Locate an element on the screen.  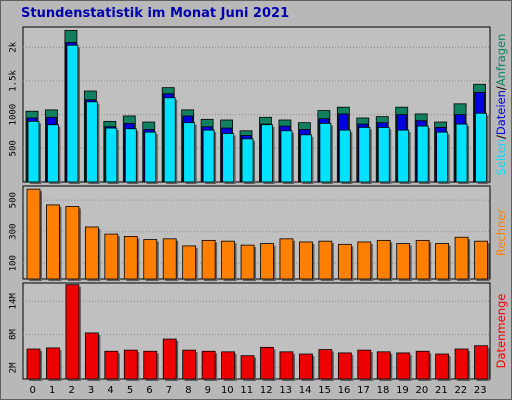
x-tick-label-8: 8 is located at coordinates (188, 390).